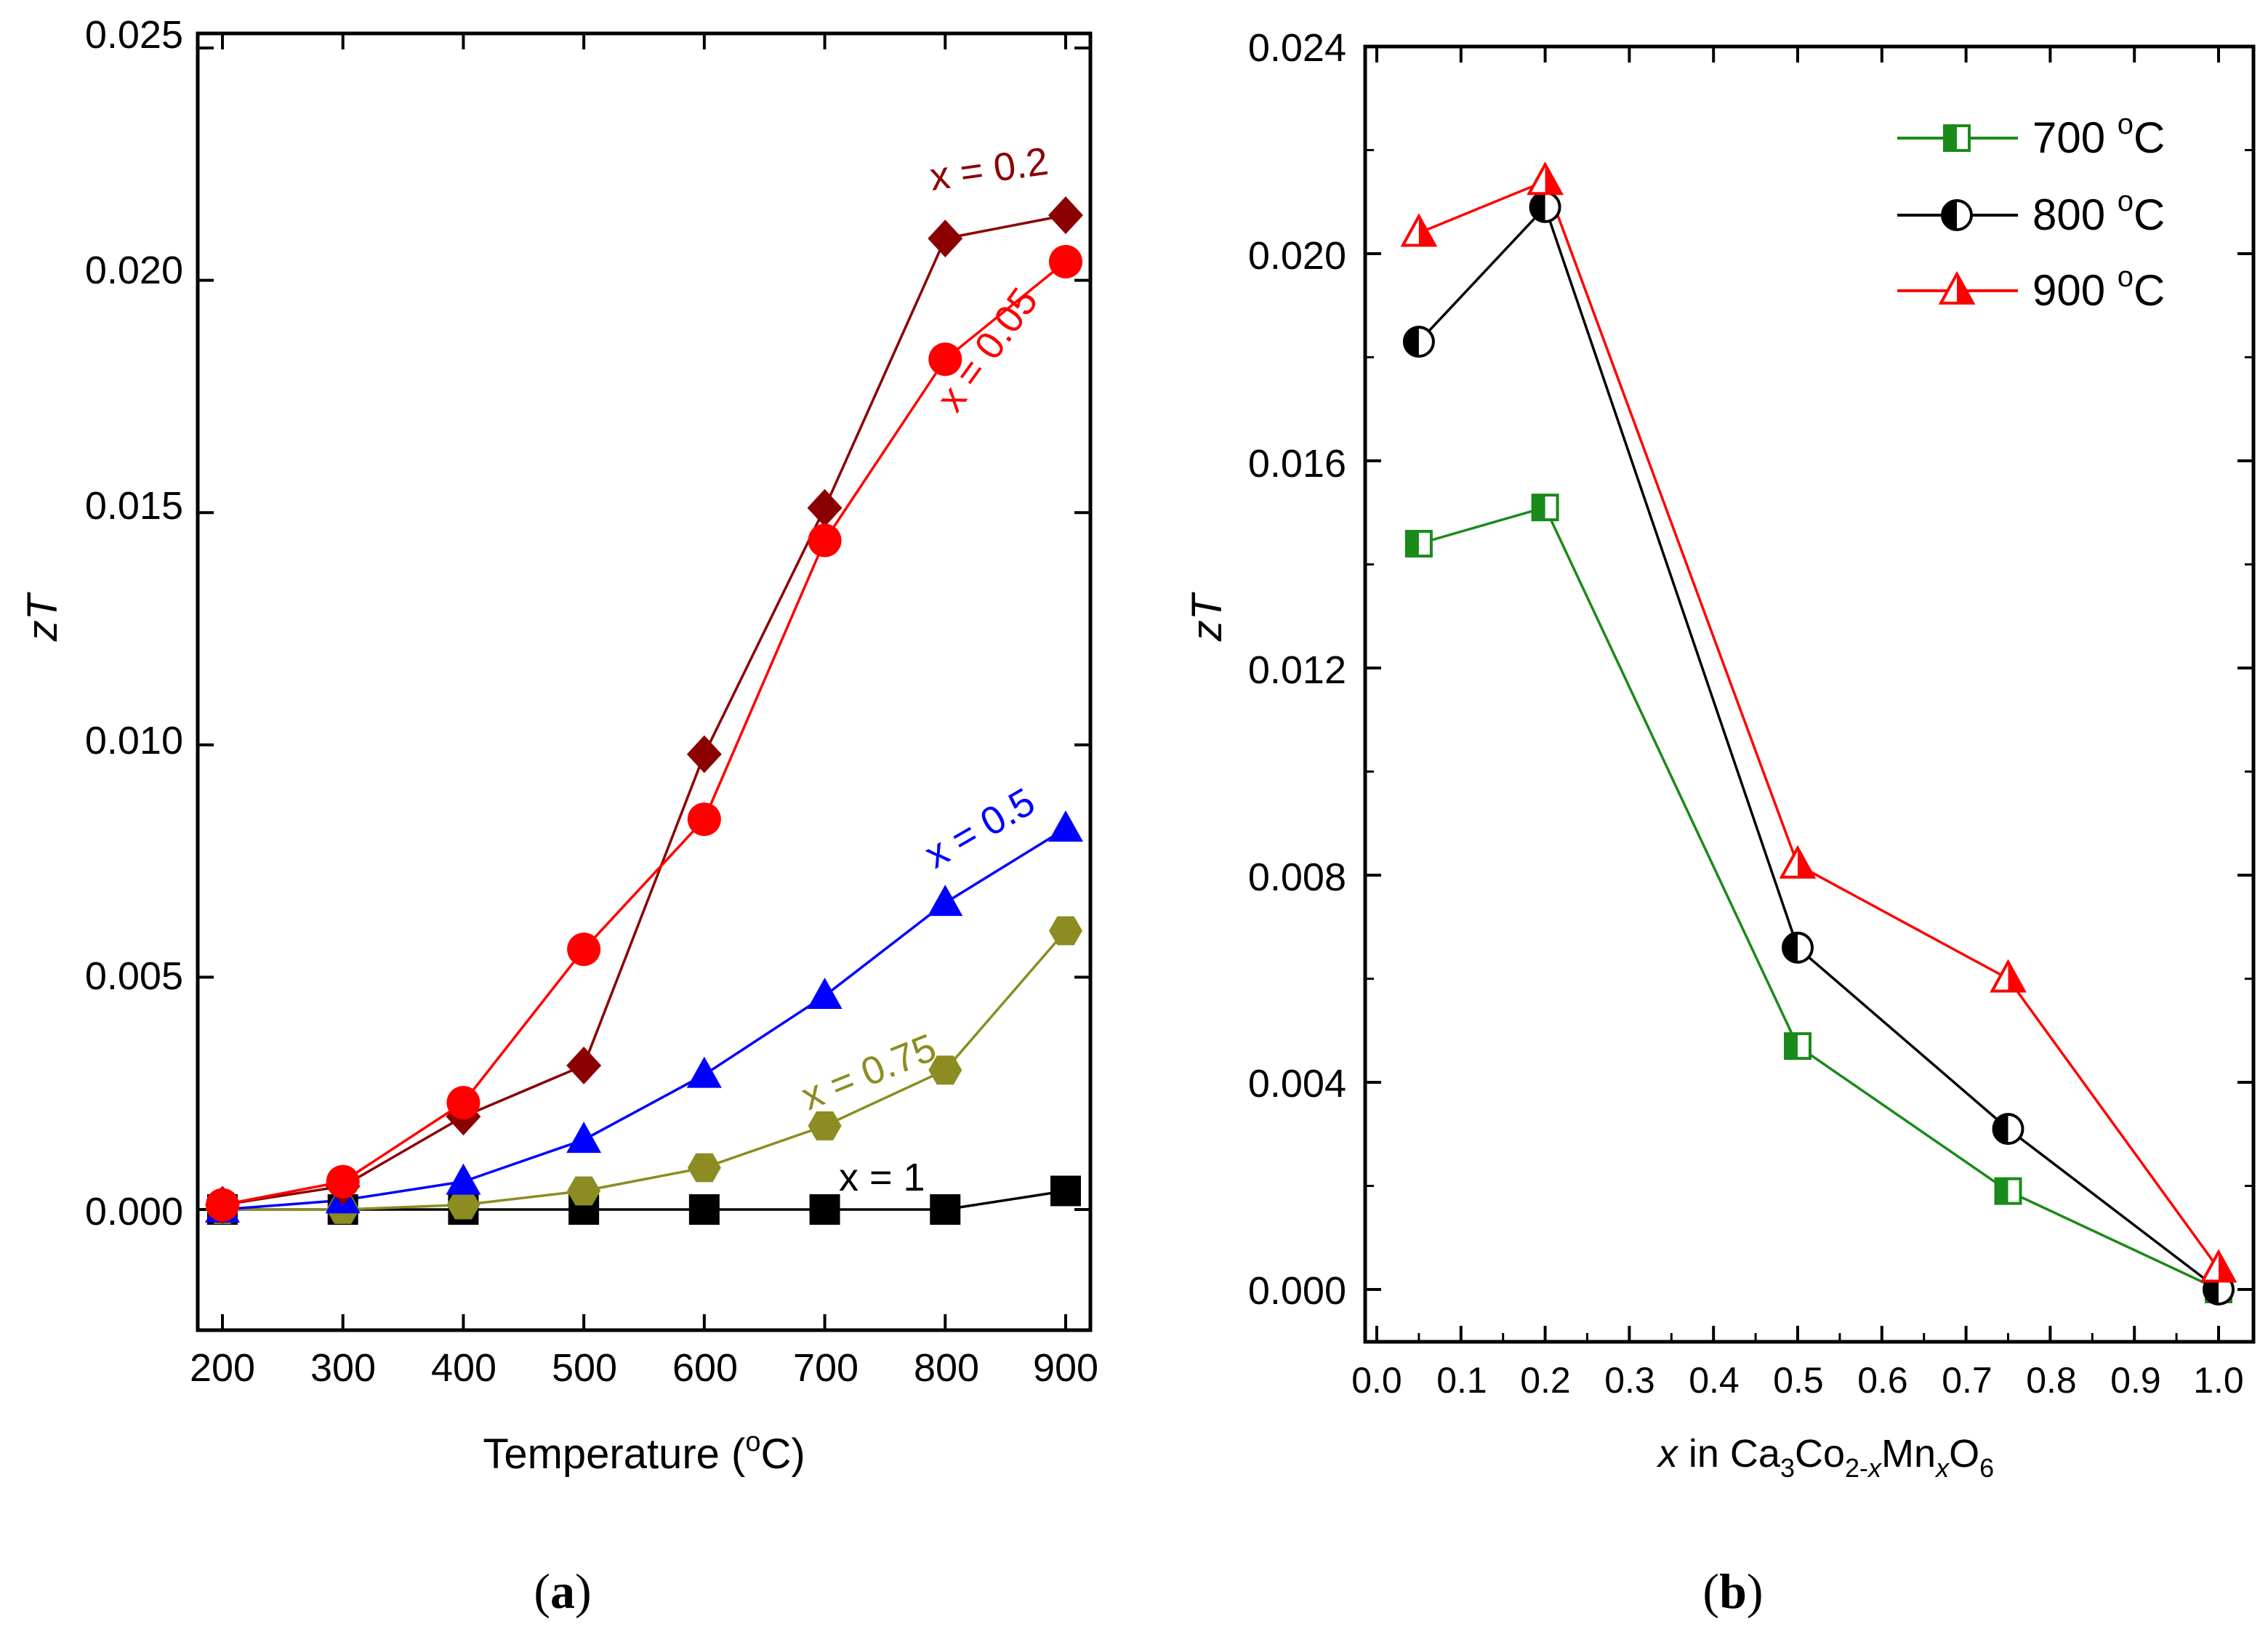 The width and height of the screenshot is (2268, 1634). Describe the element at coordinates (2098, 212) in the screenshot. I see `legend-label-800: 800 oC` at that location.